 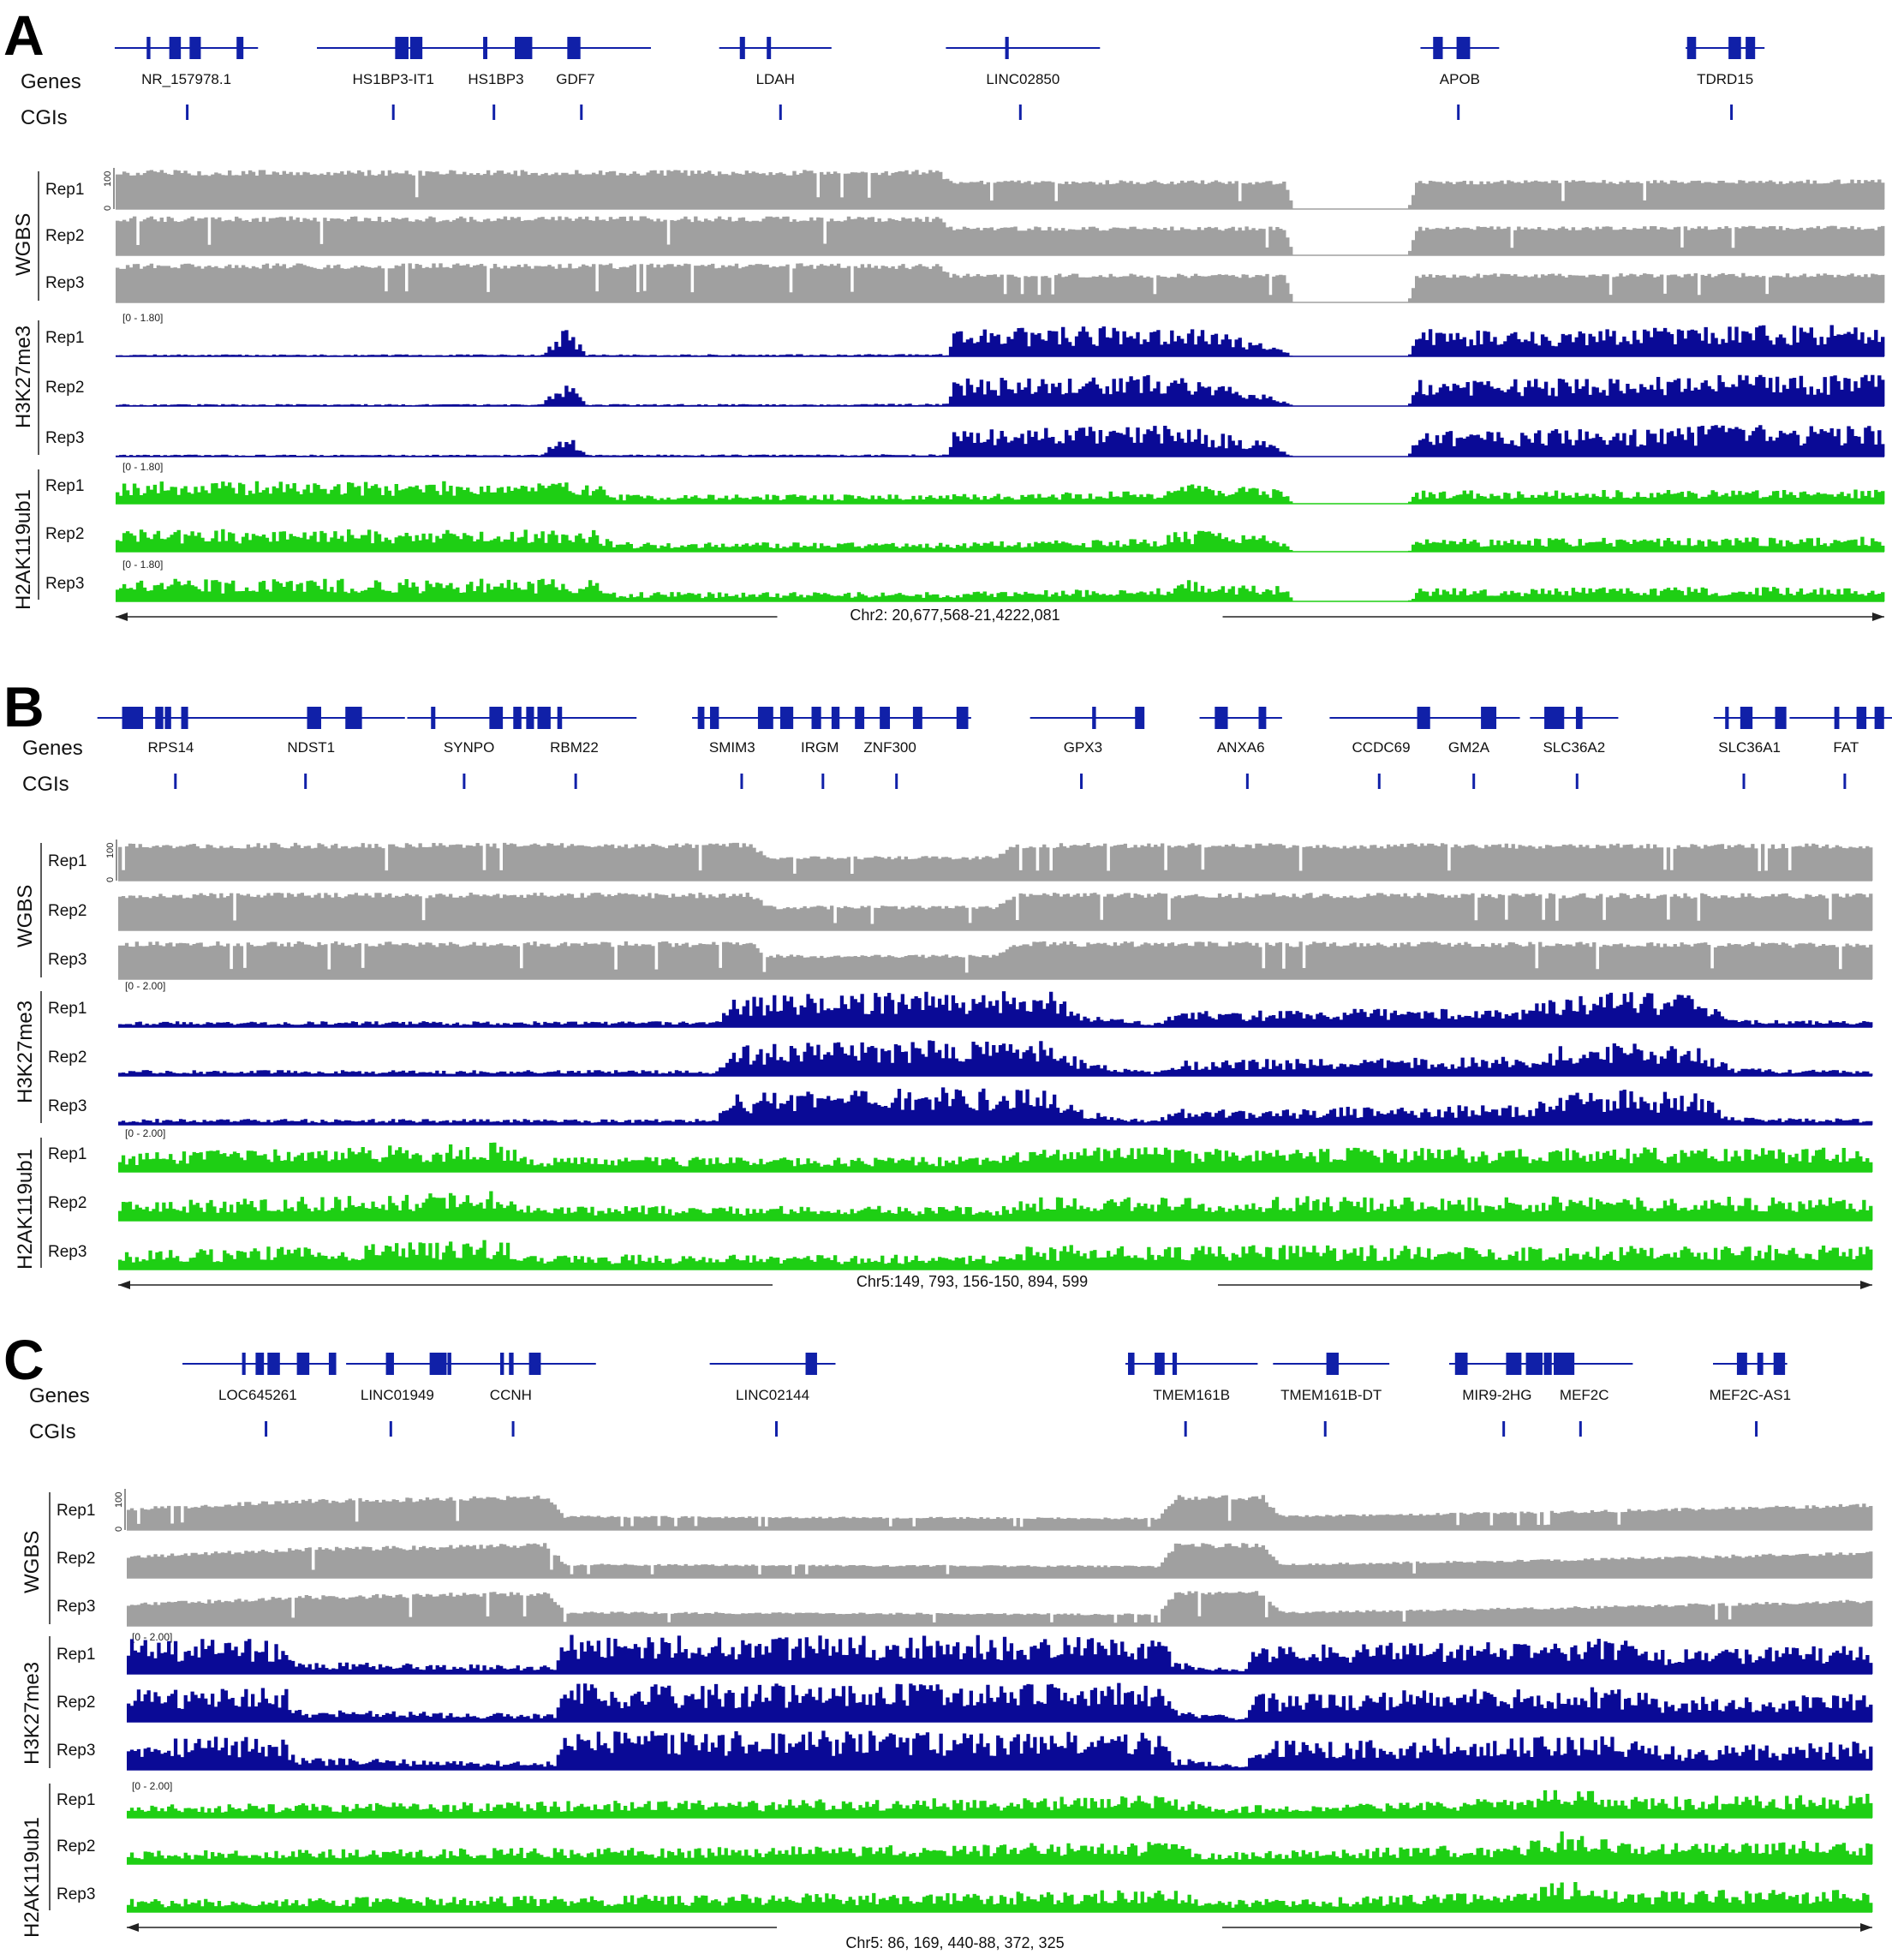 I want to click on wgbs-scale-max: 100, so click(x=119, y=1500).